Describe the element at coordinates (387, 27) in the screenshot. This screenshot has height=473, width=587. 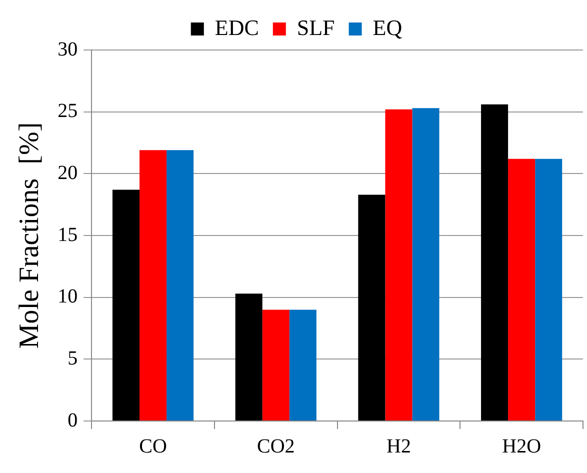
I see `legend-label: EQ` at that location.